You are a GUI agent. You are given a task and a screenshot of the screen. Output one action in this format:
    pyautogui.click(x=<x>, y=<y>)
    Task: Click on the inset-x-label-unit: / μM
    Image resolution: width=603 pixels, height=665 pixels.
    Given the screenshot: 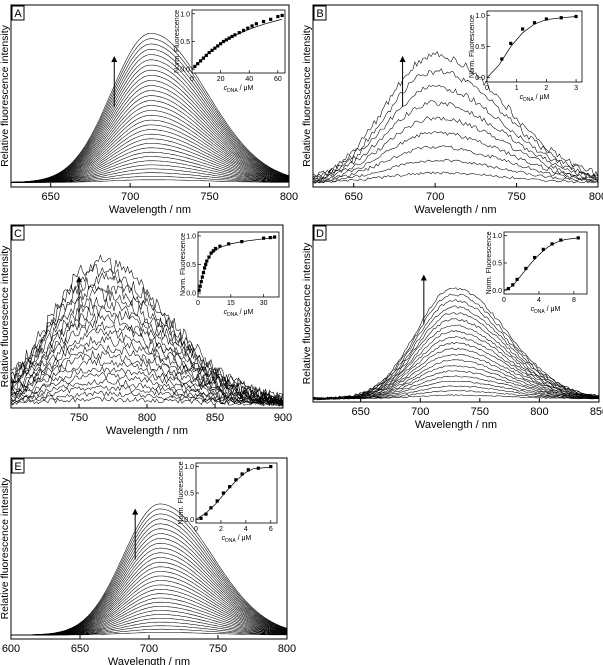 What is the action you would take?
    pyautogui.click(x=246, y=88)
    